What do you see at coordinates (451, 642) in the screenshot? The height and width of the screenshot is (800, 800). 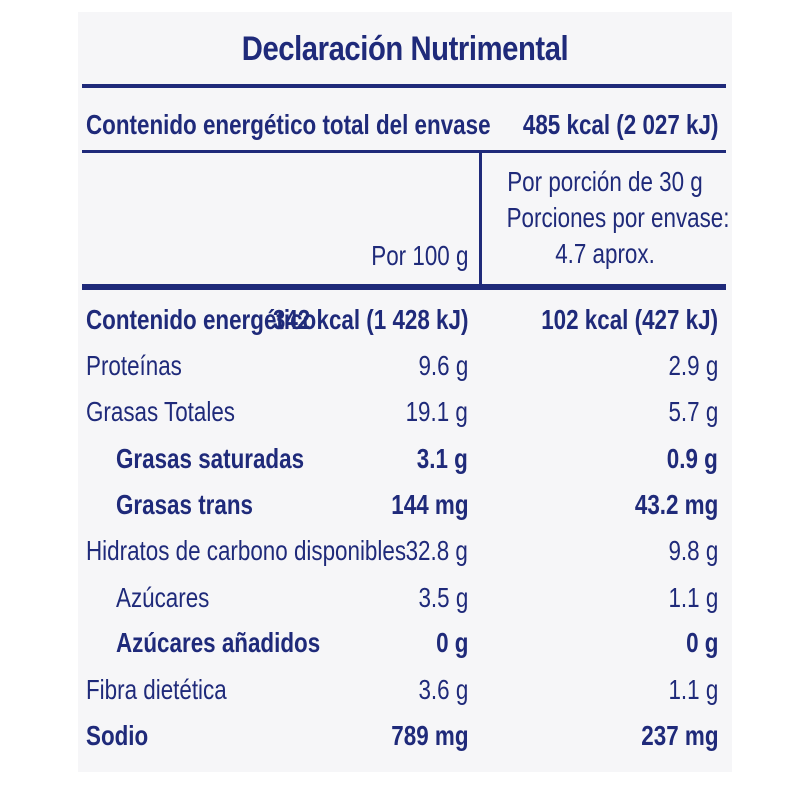 I see `row-added-sugars-per-100: 0 g` at bounding box center [451, 642].